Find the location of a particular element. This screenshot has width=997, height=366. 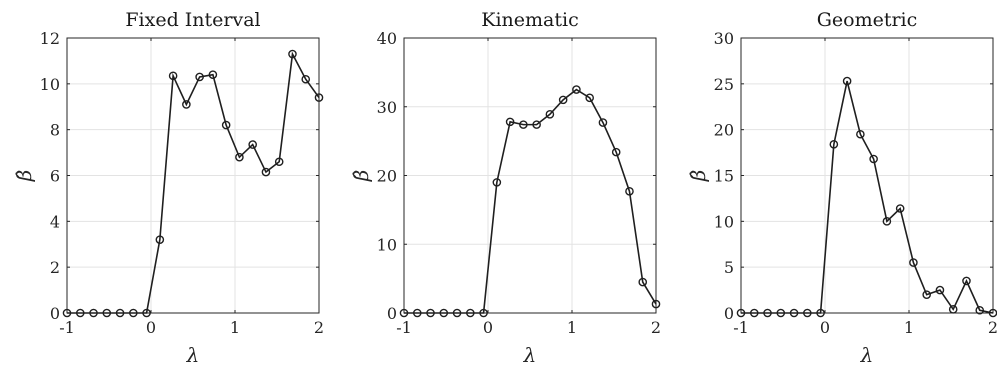

y-tick-label: 40 is located at coordinates (387, 38).